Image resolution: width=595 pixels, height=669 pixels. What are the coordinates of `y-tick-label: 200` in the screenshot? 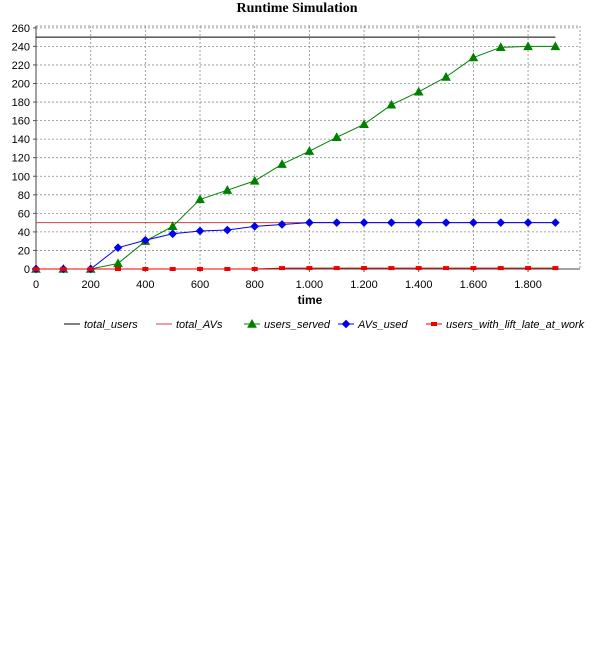 It's located at (21, 85).